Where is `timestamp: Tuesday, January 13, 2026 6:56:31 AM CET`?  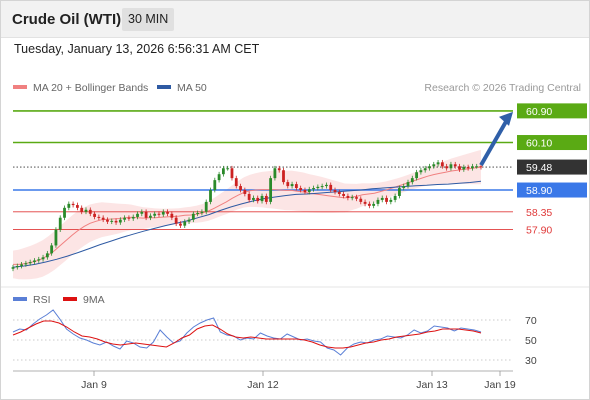 timestamp: Tuesday, January 13, 2026 6:56:31 AM CET is located at coordinates (137, 49).